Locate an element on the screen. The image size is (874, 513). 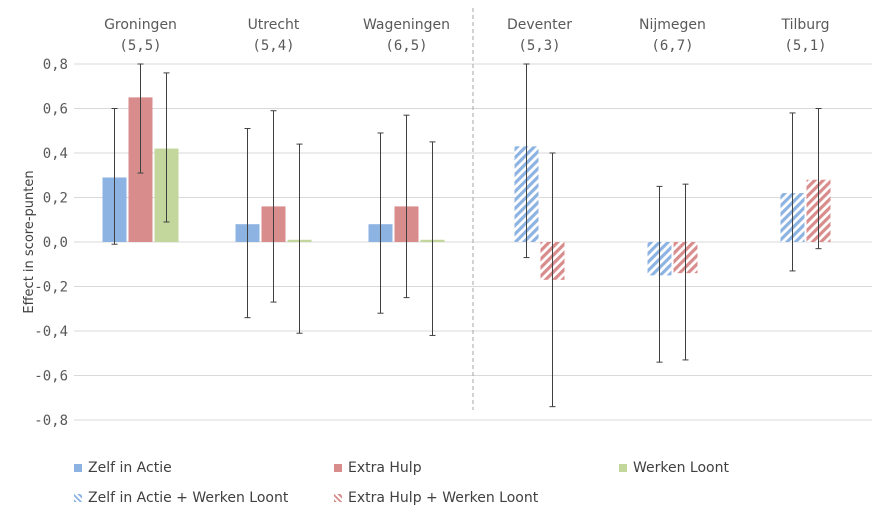
y-tick-label: 0,8 is located at coordinates (55, 65).